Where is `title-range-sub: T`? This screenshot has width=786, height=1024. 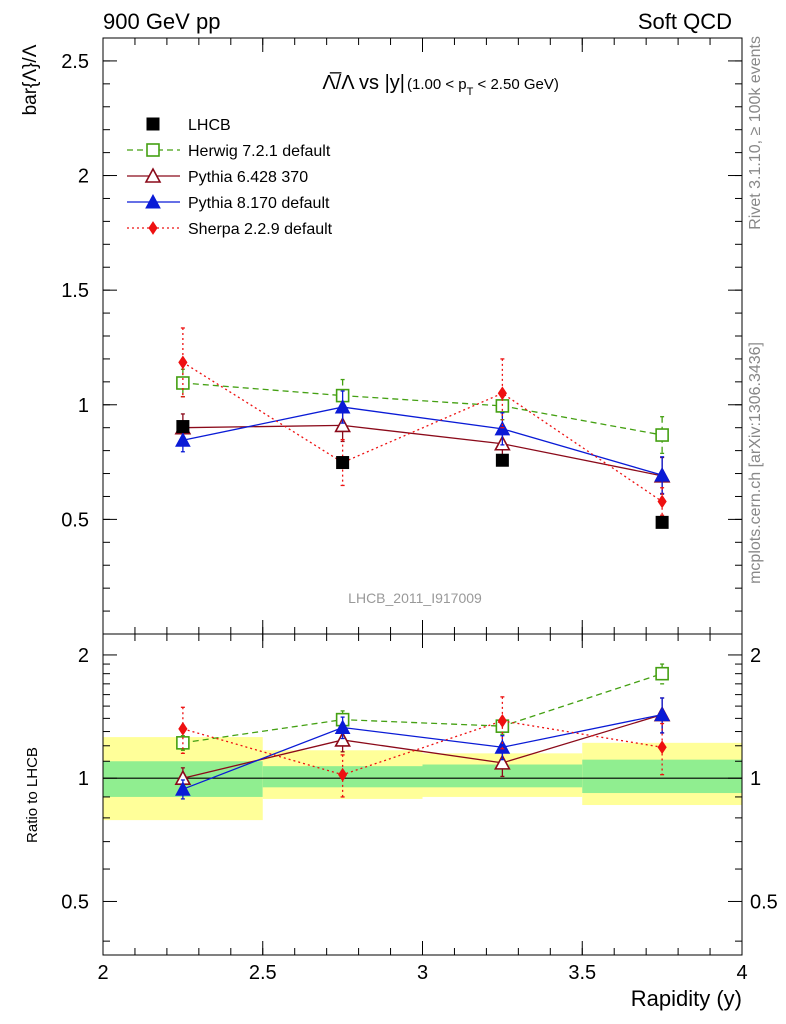
title-range-sub: T is located at coordinates (470, 92).